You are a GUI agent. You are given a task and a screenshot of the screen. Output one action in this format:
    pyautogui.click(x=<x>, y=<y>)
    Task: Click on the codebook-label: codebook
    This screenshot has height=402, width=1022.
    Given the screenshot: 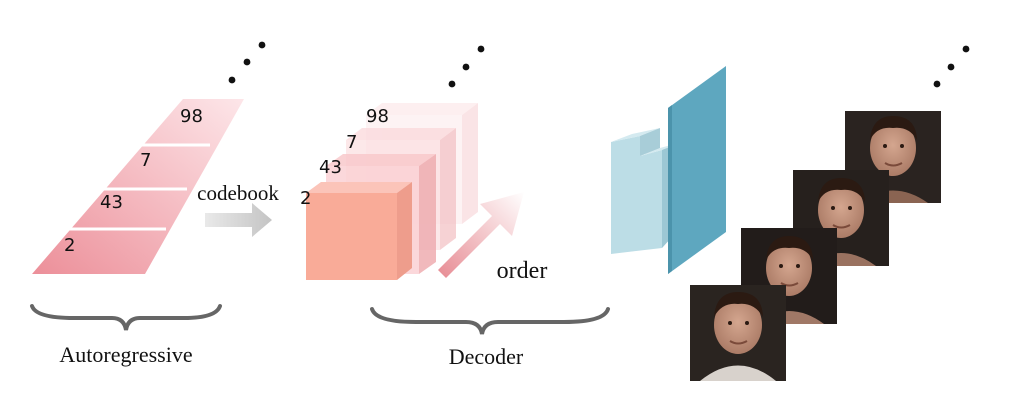 What is the action you would take?
    pyautogui.click(x=238, y=193)
    